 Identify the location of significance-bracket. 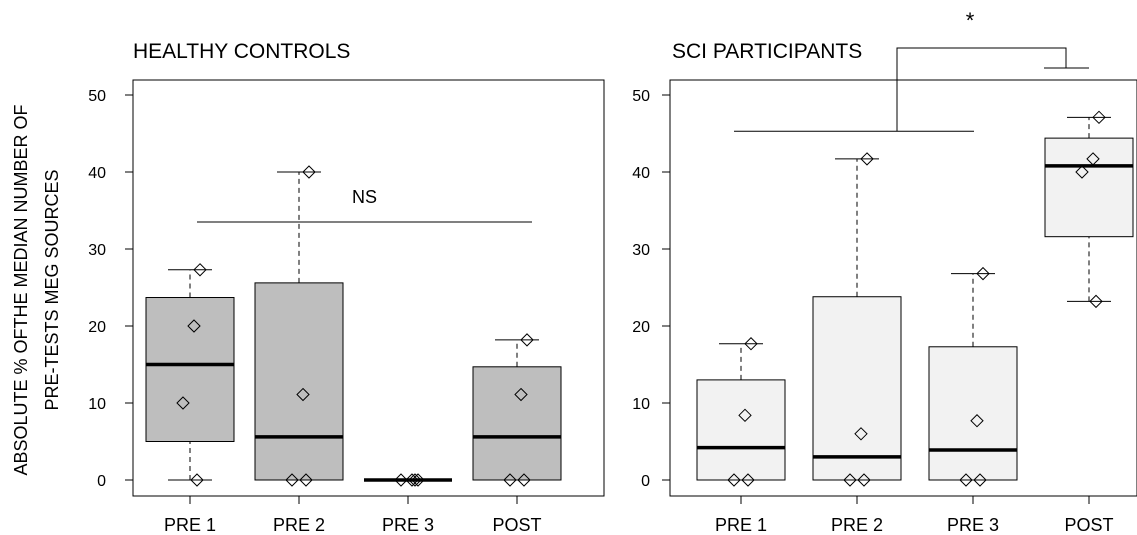
(981, 89).